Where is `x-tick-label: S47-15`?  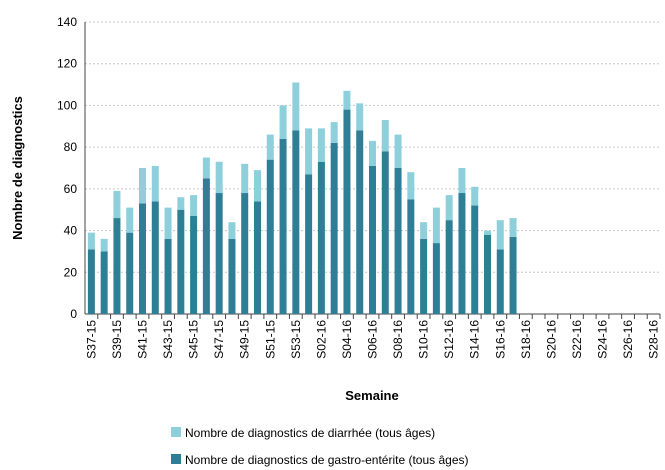 x-tick-label: S47-15 is located at coordinates (219, 339).